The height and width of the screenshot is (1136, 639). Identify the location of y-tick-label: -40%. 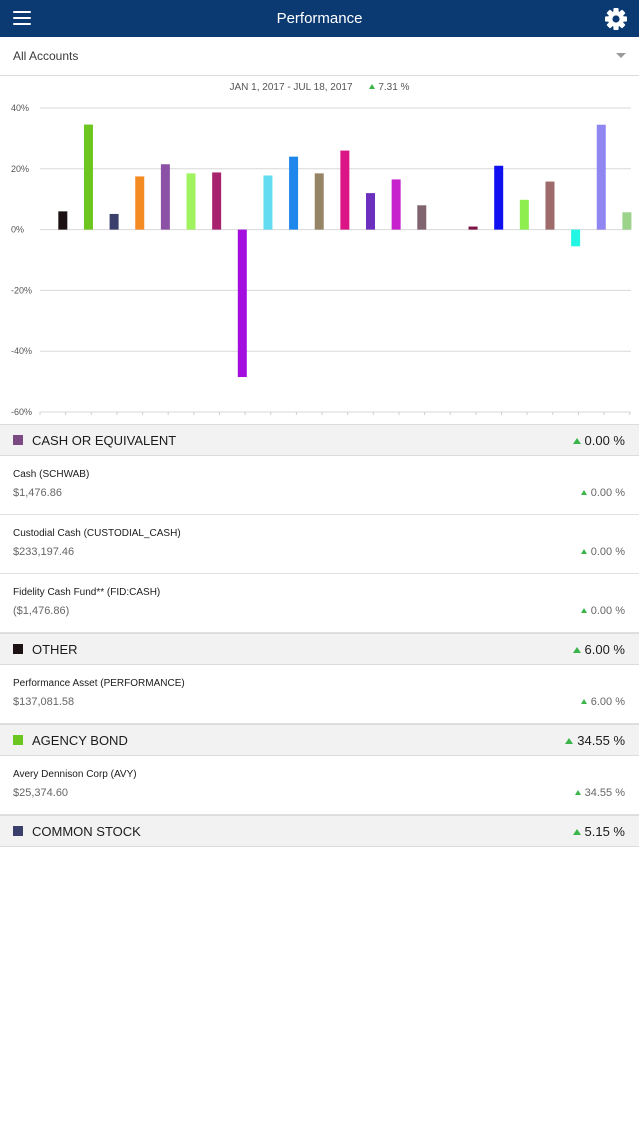
(21, 351).